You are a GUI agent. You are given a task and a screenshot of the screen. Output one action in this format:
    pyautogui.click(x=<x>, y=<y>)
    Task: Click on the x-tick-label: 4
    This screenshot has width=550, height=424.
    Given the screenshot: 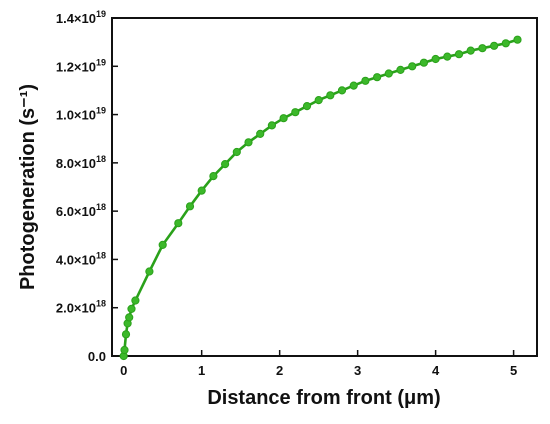 What is the action you would take?
    pyautogui.click(x=436, y=370)
    